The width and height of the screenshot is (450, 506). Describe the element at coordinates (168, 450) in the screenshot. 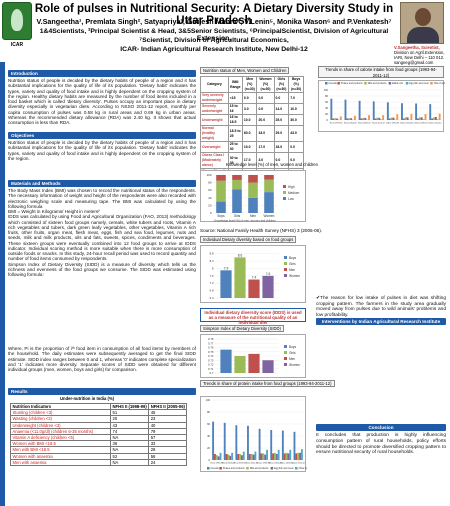

I see `value-cell: 28` at that location.